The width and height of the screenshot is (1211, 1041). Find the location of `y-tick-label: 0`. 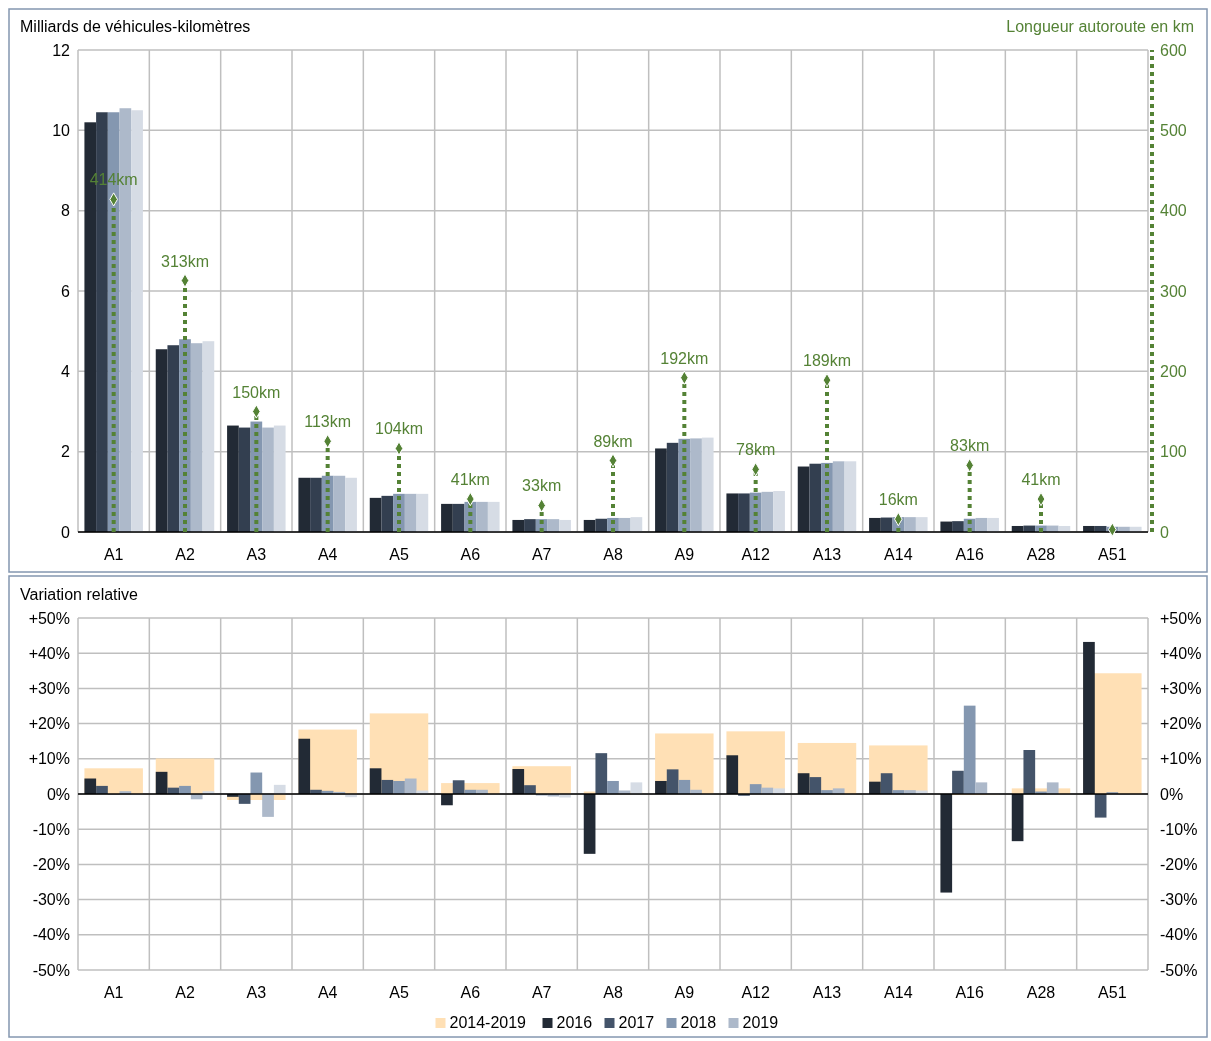

y-tick-label: 0 is located at coordinates (66, 532).